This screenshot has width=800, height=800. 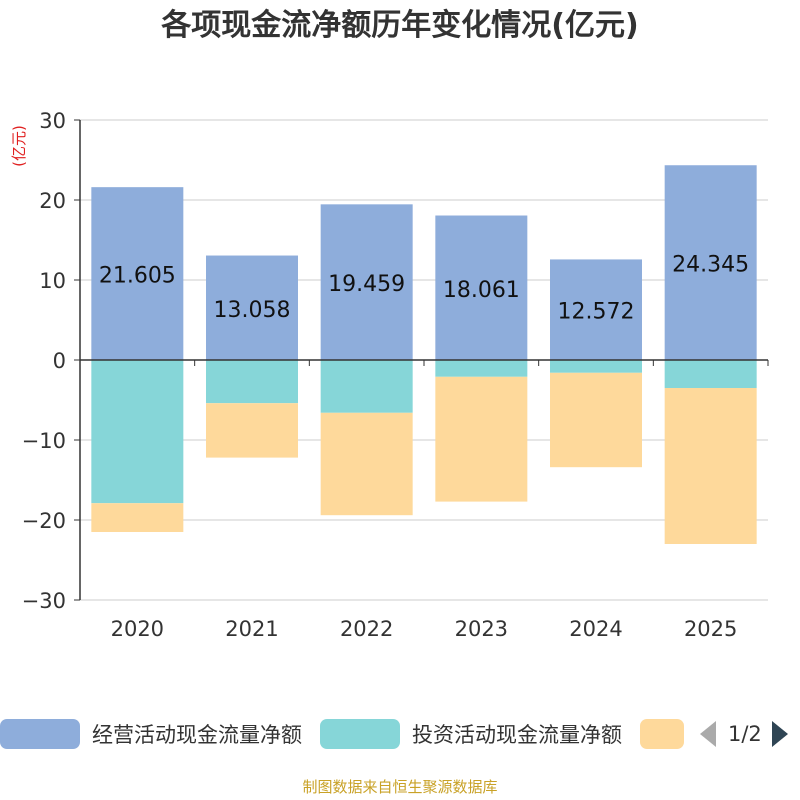 What do you see at coordinates (137, 432) in the screenshot?
I see `bar-2-2020` at bounding box center [137, 432].